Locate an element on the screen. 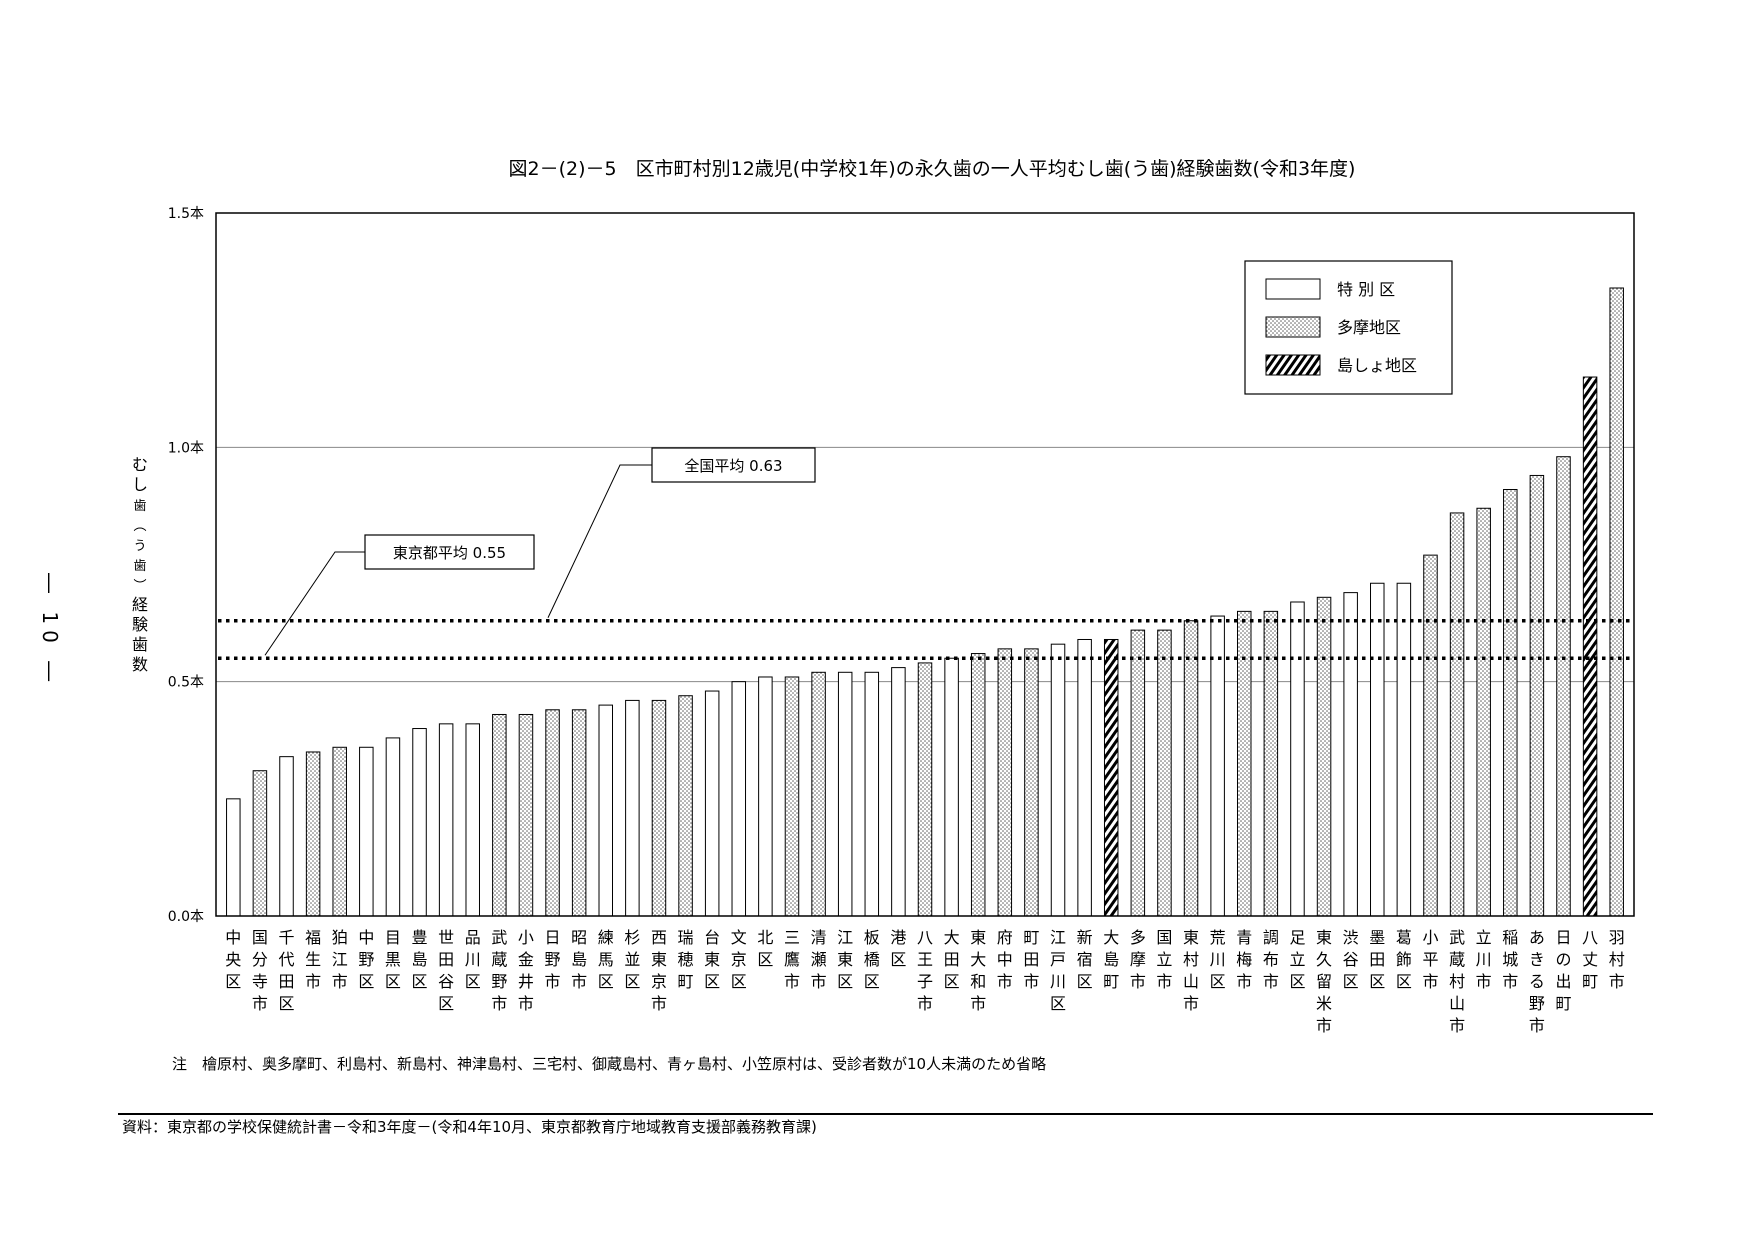 This screenshot has width=1754, height=1241. svg-text: 東 is located at coordinates (978, 937).